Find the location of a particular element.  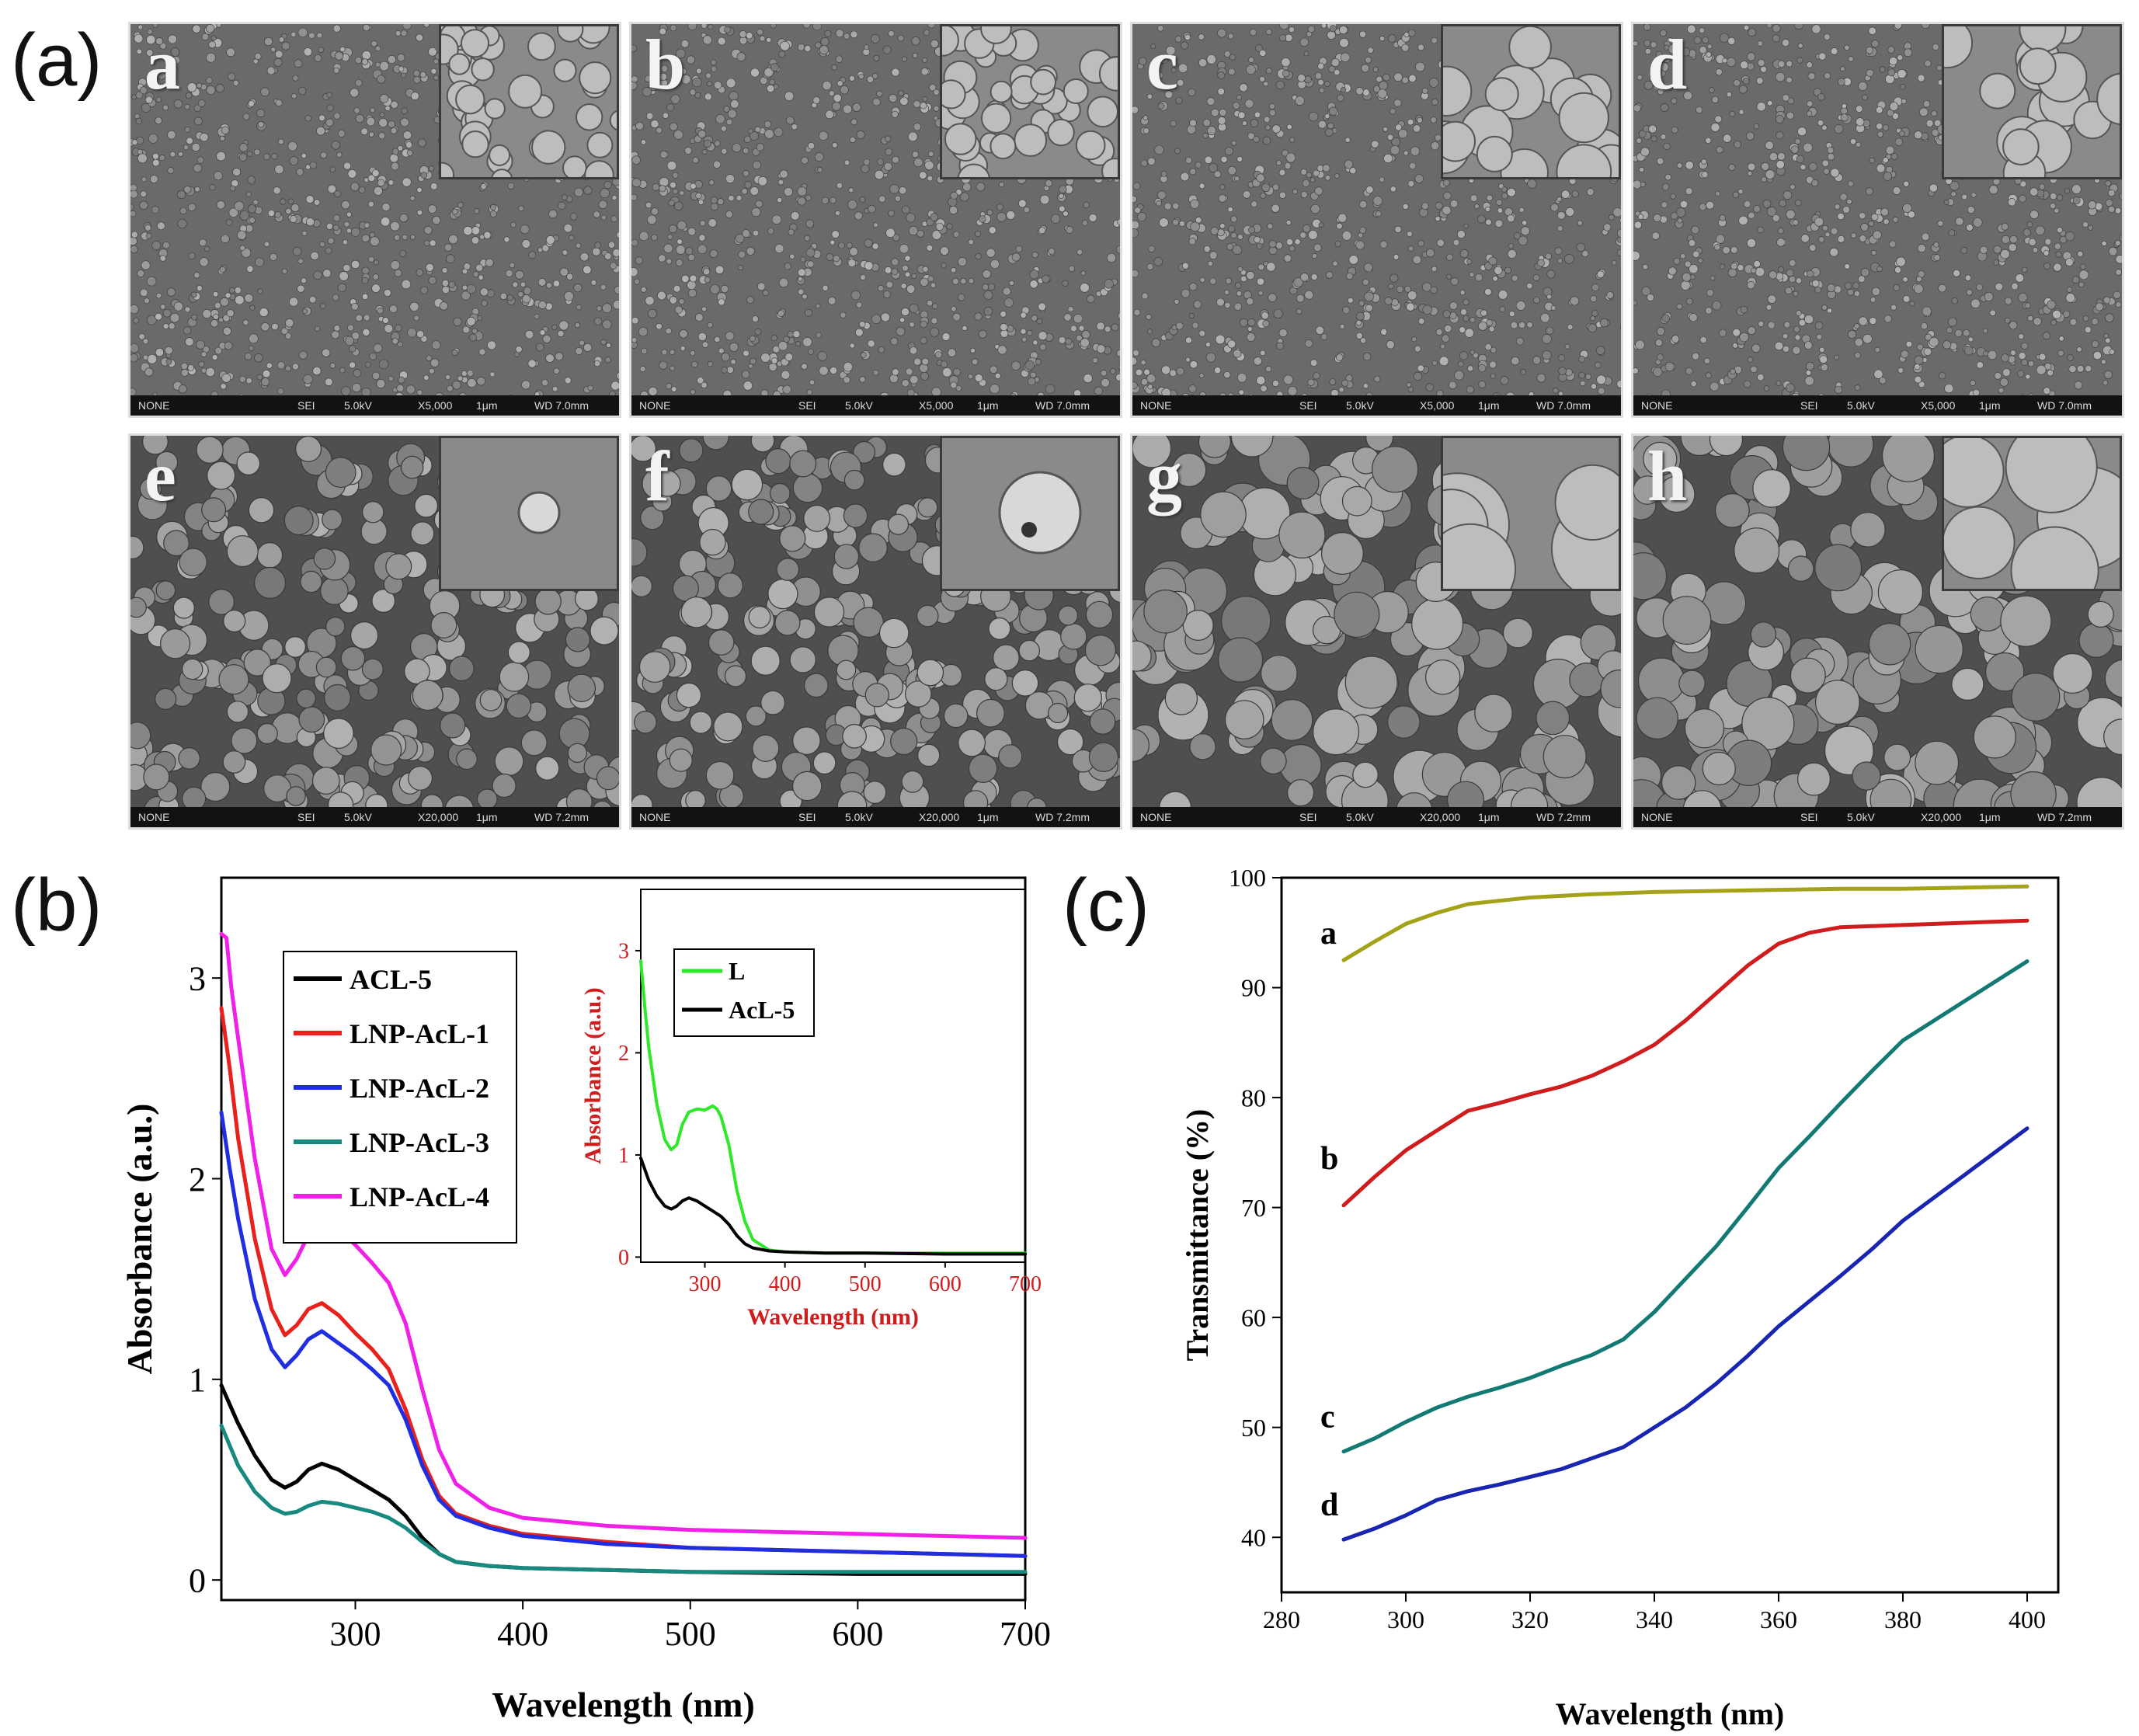

sem-image-letter: g is located at coordinates (1164, 476).